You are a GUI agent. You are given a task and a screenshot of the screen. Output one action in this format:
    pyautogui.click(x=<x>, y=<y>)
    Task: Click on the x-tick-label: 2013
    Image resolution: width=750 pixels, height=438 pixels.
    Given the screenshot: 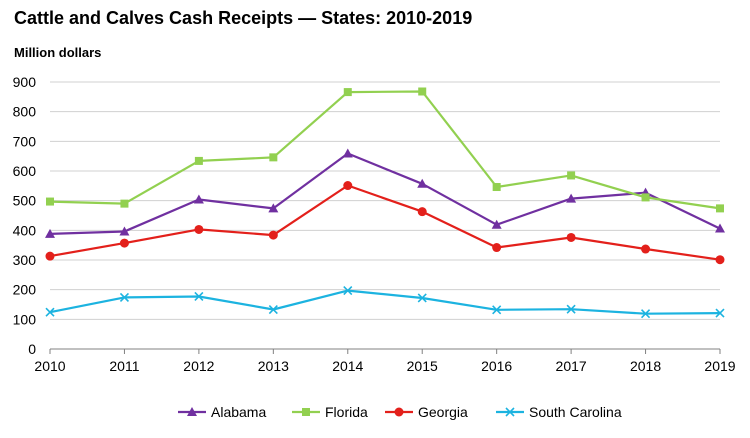 What is the action you would take?
    pyautogui.click(x=273, y=366)
    